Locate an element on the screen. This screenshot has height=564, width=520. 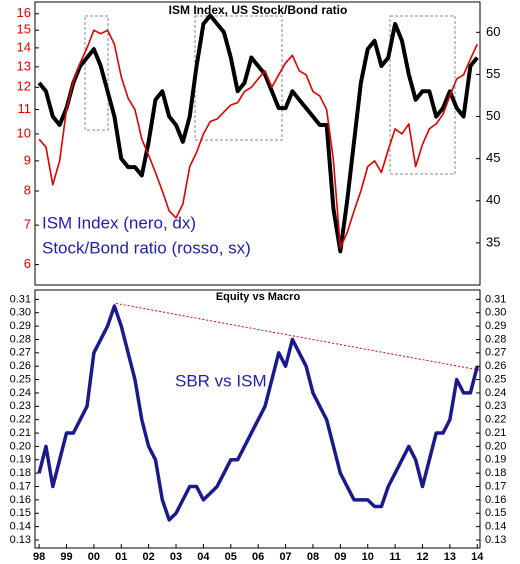
x-tick-label: 14 is located at coordinates (477, 557).